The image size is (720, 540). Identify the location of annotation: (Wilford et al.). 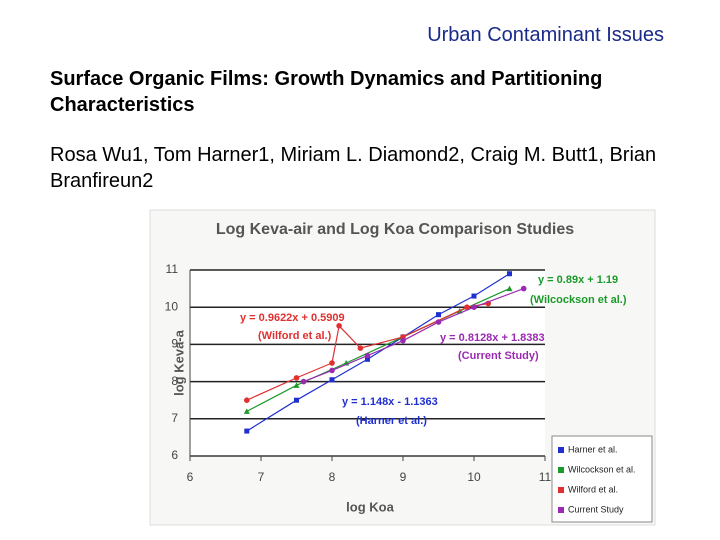
(295, 336).